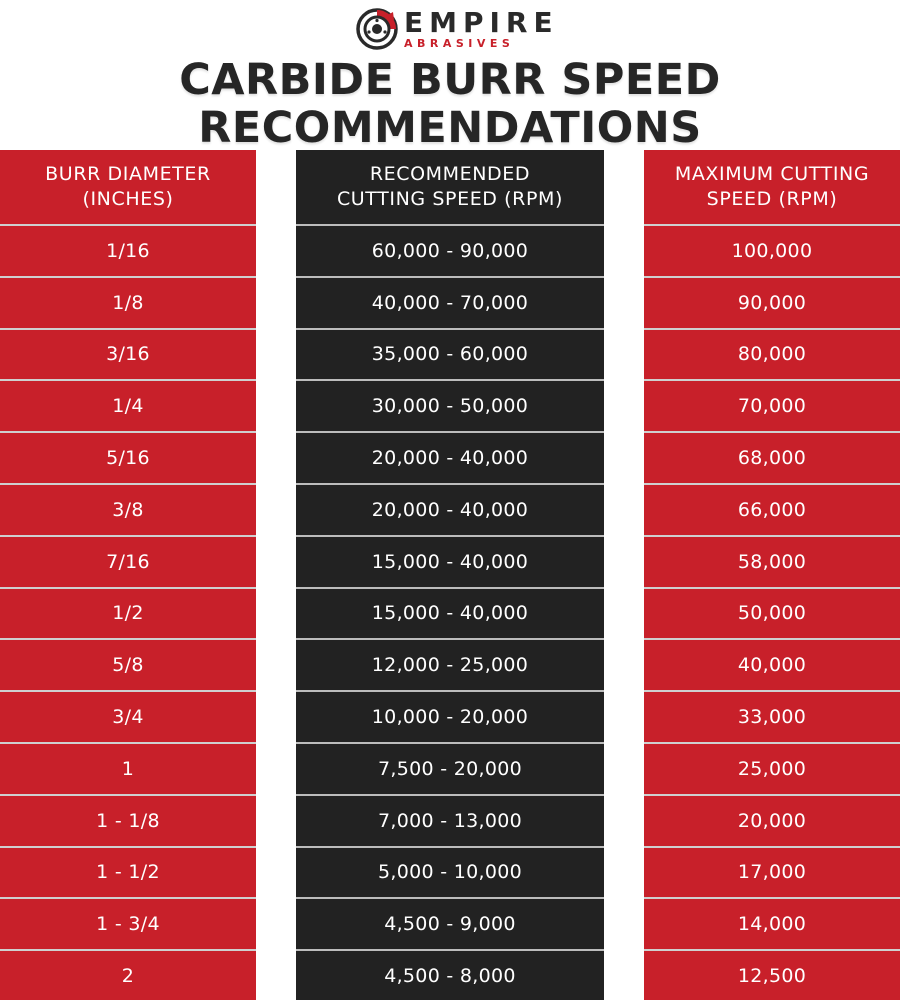  Describe the element at coordinates (128, 405) in the screenshot. I see `diameter-cell: 1/4` at that location.